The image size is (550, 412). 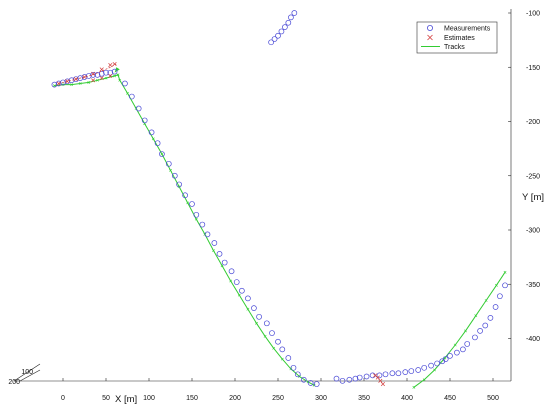 What do you see at coordinates (533, 68) in the screenshot?
I see `y-tick-label: -150` at bounding box center [533, 68].